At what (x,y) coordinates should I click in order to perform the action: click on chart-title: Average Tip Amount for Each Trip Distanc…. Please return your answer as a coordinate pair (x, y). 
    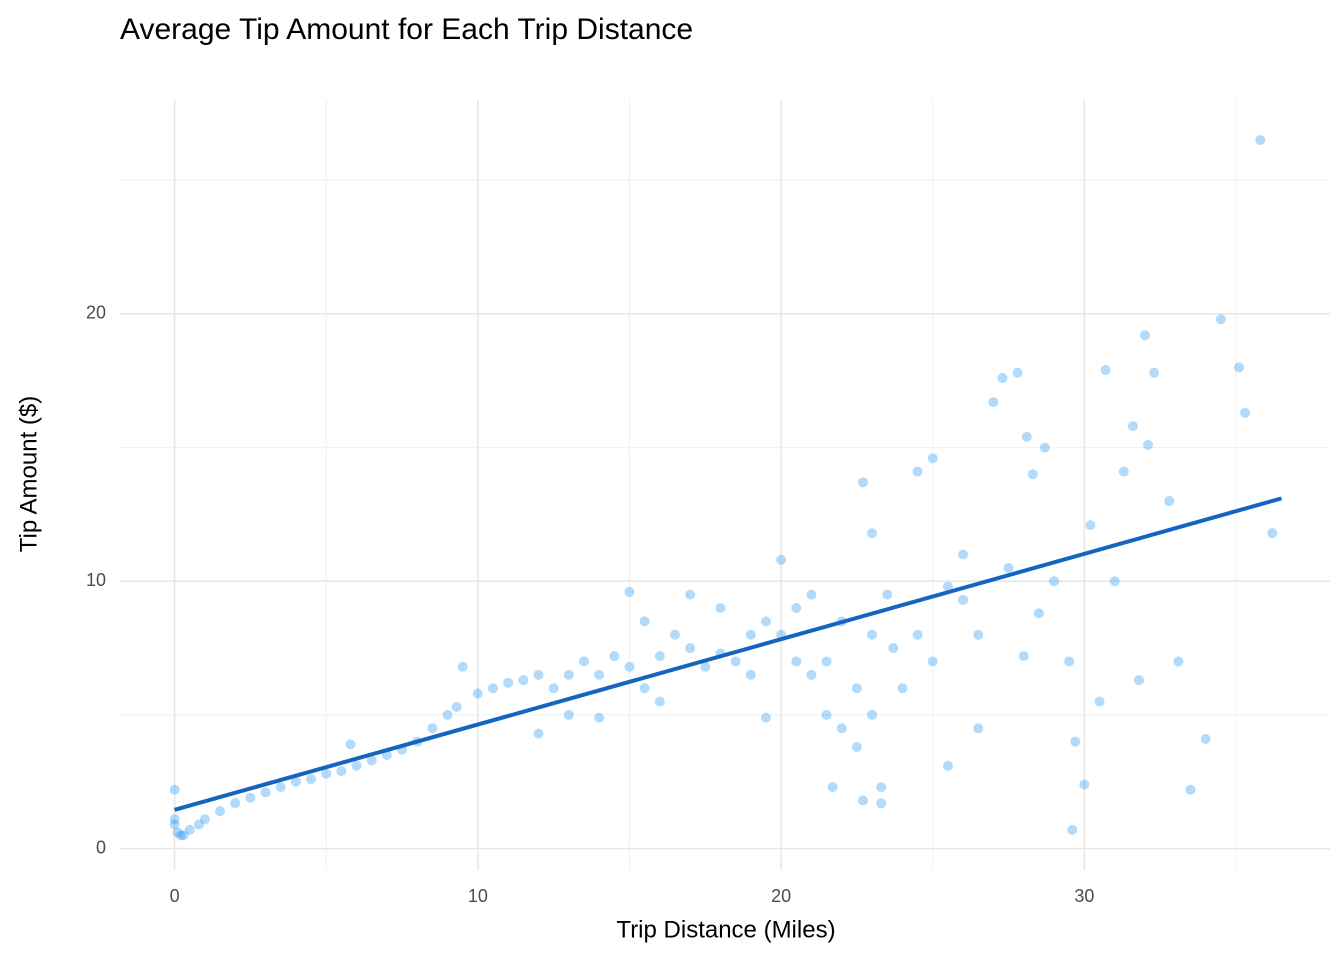
    Looking at the image, I should click on (406, 29).